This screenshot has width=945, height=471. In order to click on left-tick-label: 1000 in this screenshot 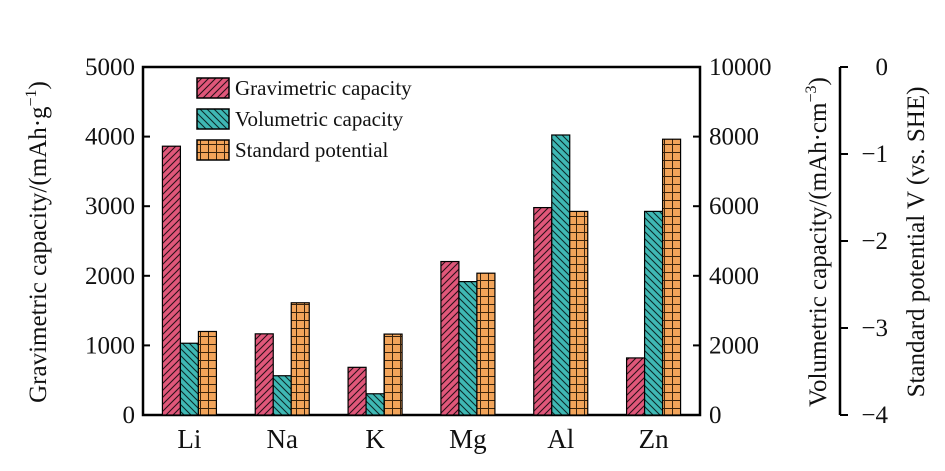, I will do `click(110, 345)`.